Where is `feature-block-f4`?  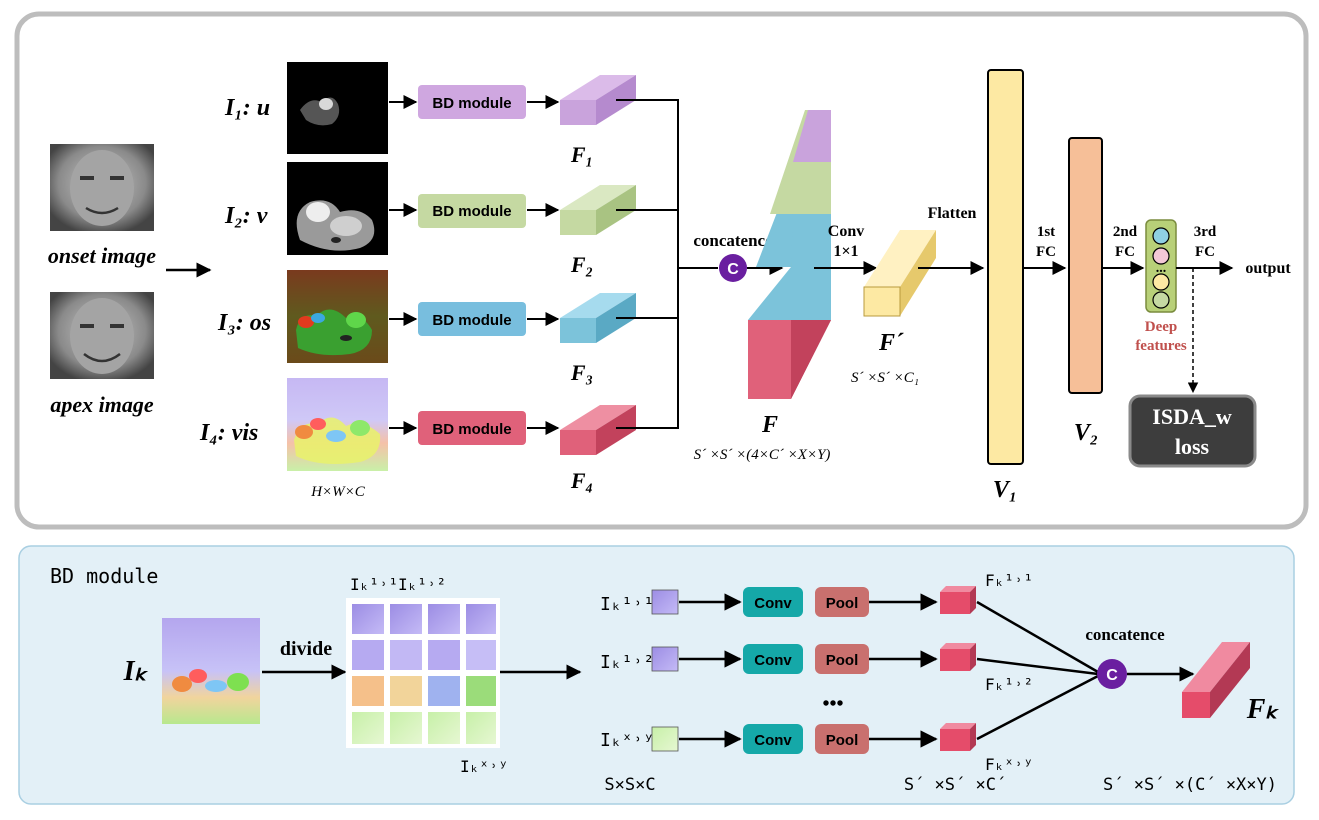 feature-block-f4 is located at coordinates (598, 430).